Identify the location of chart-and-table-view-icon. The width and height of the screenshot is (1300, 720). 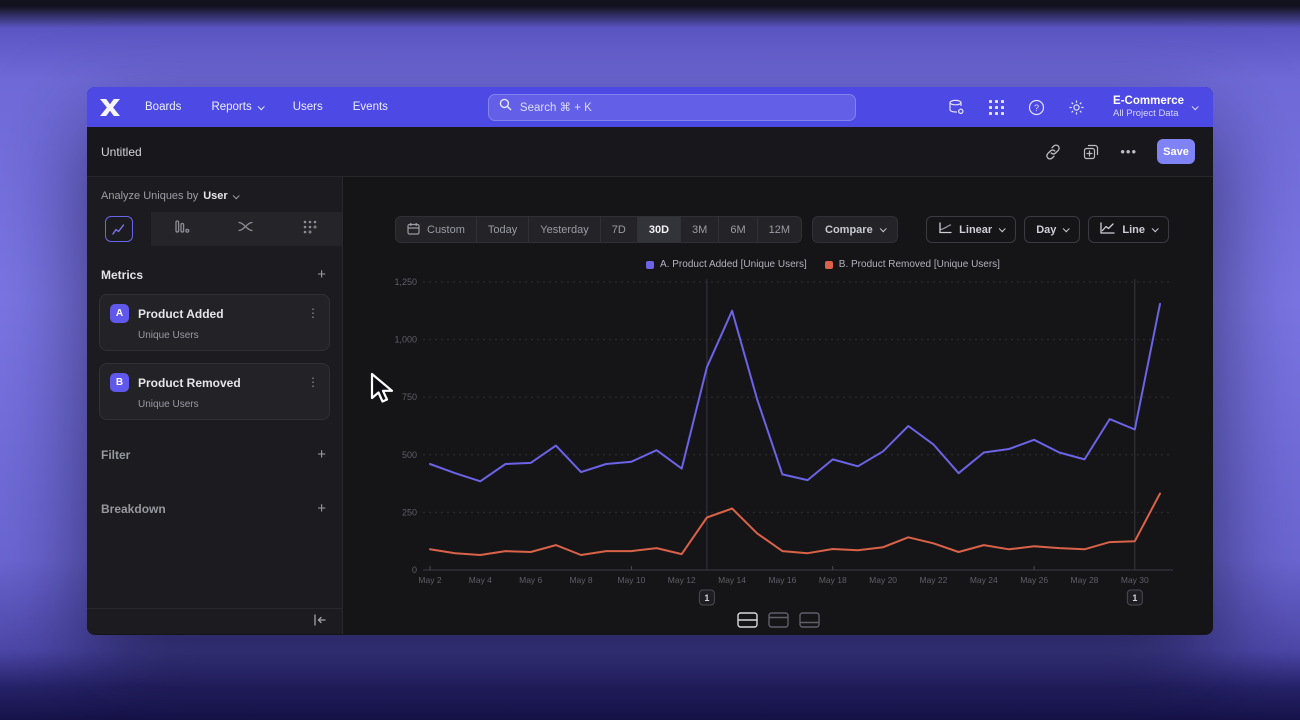
(747, 620).